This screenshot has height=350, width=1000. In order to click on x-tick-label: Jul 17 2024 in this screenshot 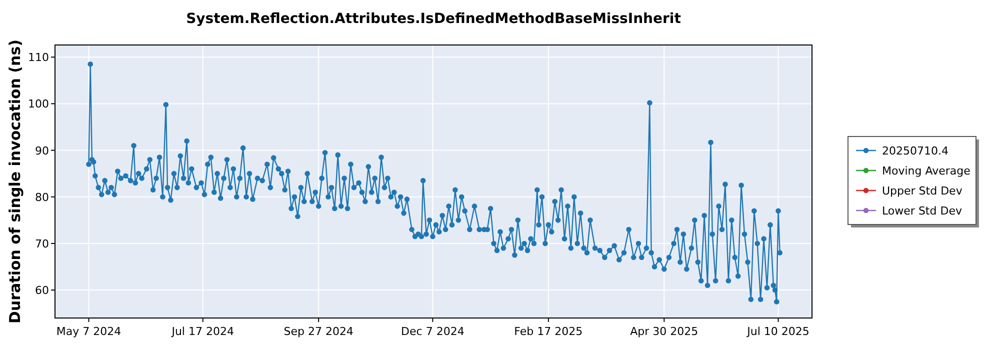, I will do `click(202, 331)`.